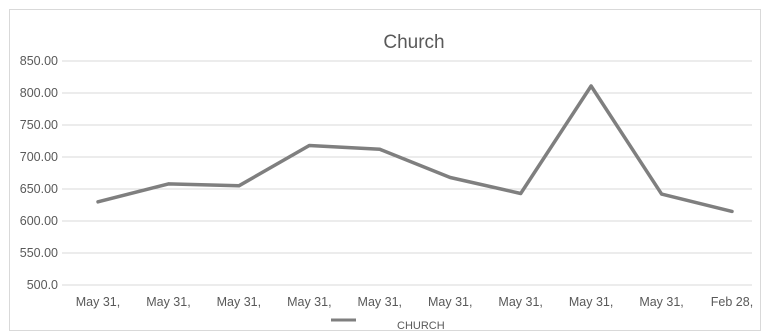 The width and height of the screenshot is (765, 333). Describe the element at coordinates (42, 285) in the screenshot. I see `y-tick-label: 500.0` at that location.